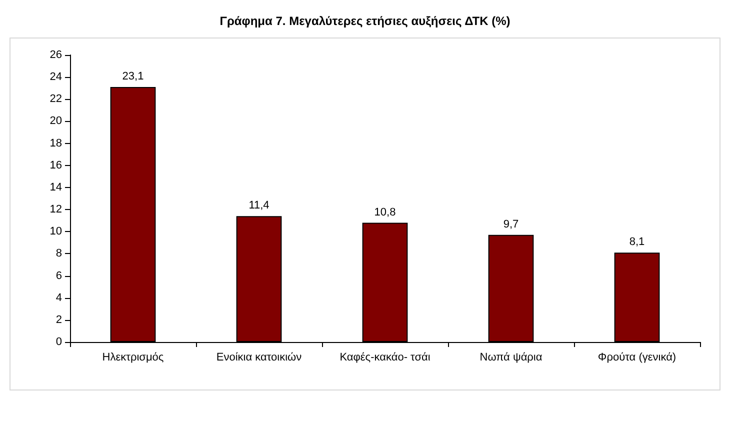  What do you see at coordinates (637, 358) in the screenshot?
I see `x-tick-label: Φρούτα (γενικά)` at bounding box center [637, 358].